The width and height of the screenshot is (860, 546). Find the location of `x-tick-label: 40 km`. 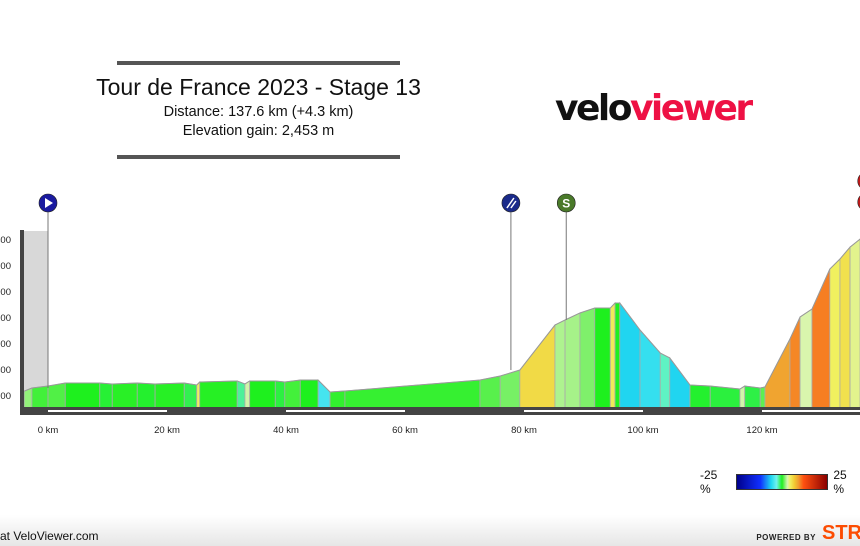

x-tick-label: 40 km is located at coordinates (286, 430).